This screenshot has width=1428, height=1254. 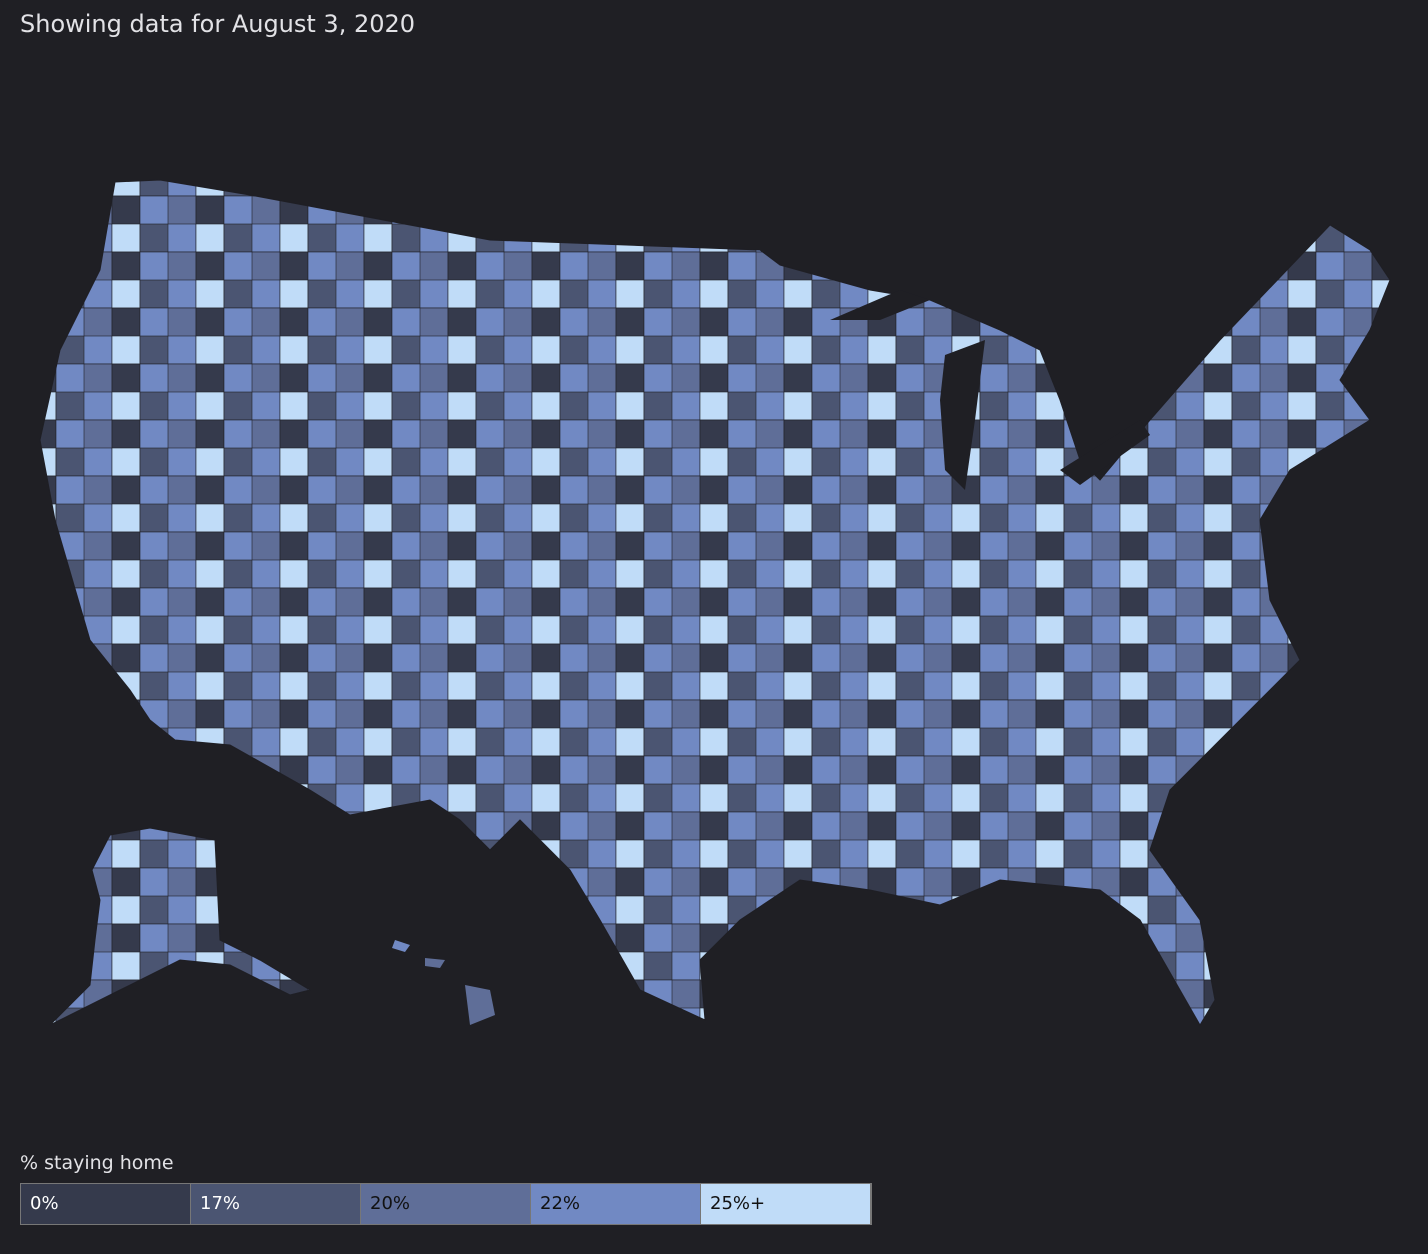 What do you see at coordinates (786, 1204) in the screenshot?
I see `legend-bin: 25%+` at bounding box center [786, 1204].